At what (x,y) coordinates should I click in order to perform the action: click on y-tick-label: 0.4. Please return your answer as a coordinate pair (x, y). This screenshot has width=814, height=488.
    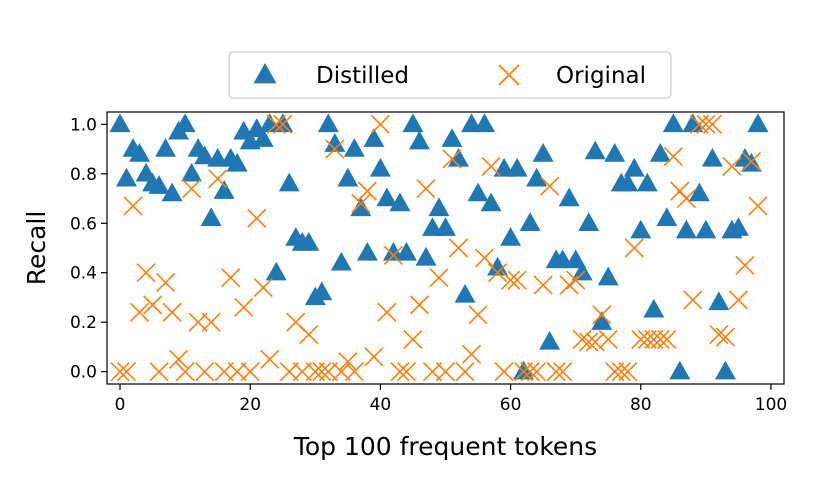
    Looking at the image, I should click on (83, 274).